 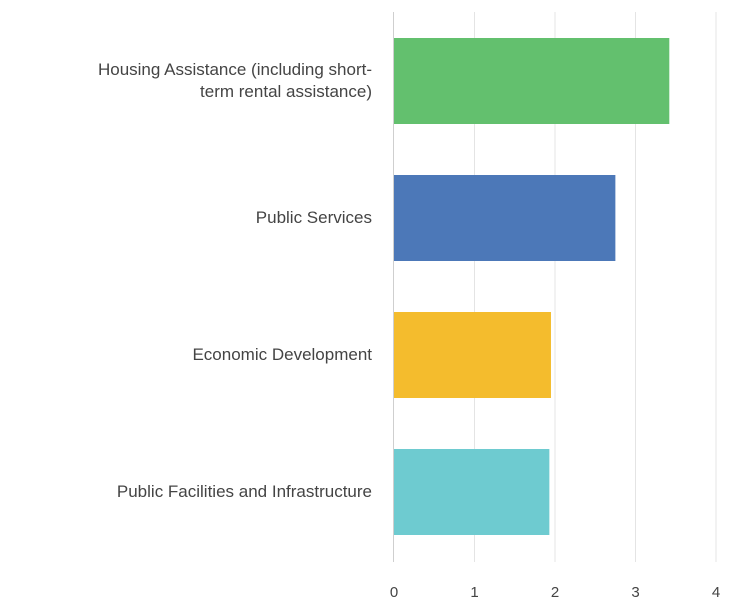 I want to click on x-tick-label: 1, so click(x=474, y=592).